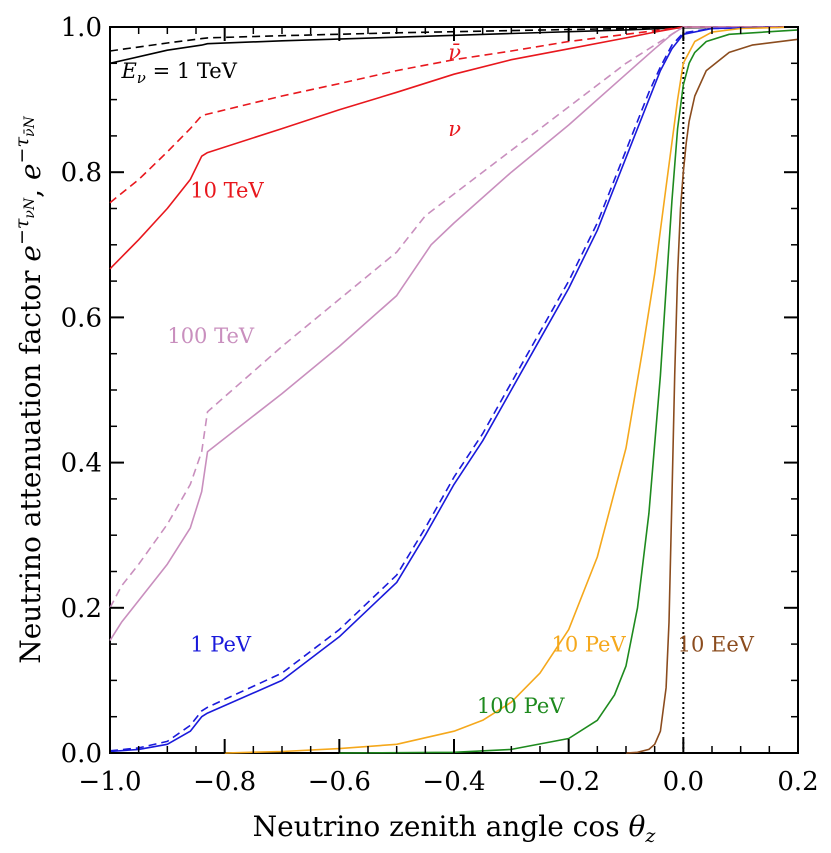 Image resolution: width=831 pixels, height=853 pixels. Describe the element at coordinates (797, 782) in the screenshot. I see `x-tick-label: 0.2` at that location.